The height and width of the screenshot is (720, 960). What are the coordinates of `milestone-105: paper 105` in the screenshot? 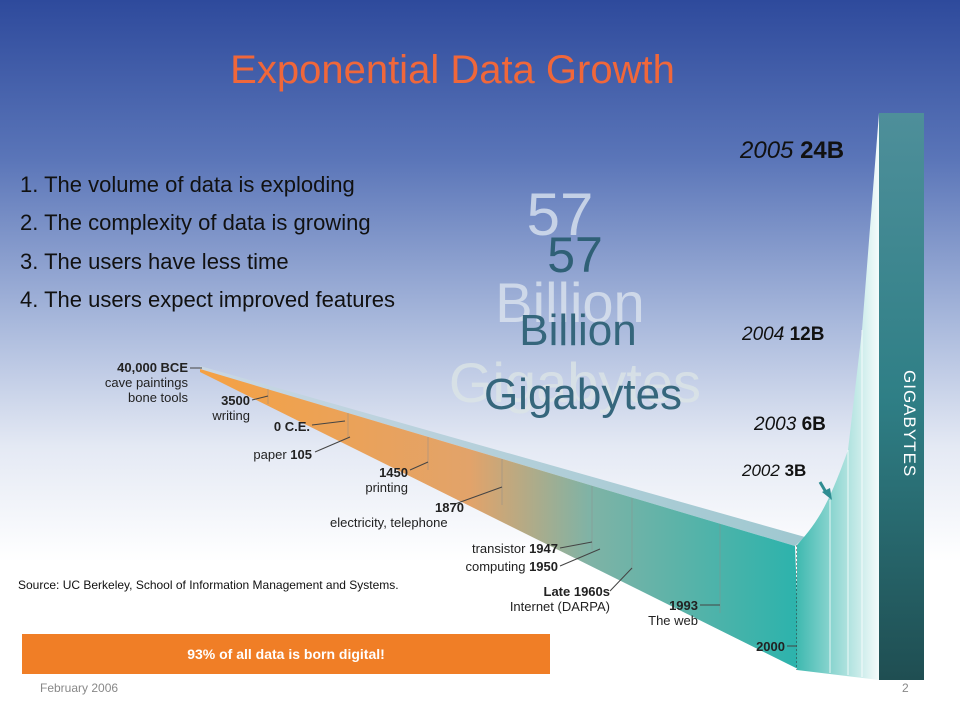 It's located at (282, 454).